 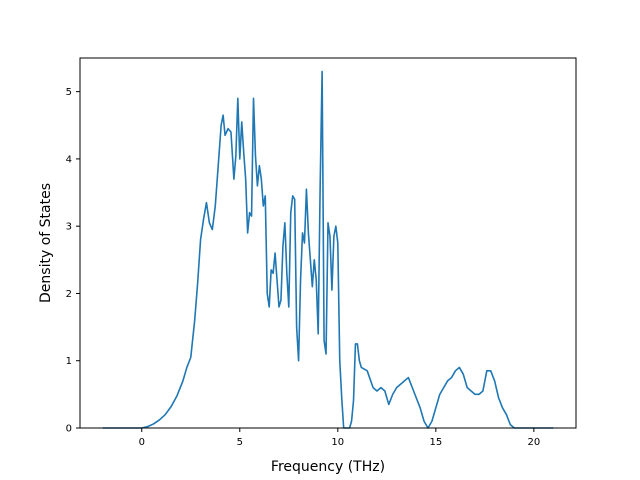 I want to click on x-tick-label: 20, so click(x=533, y=442).